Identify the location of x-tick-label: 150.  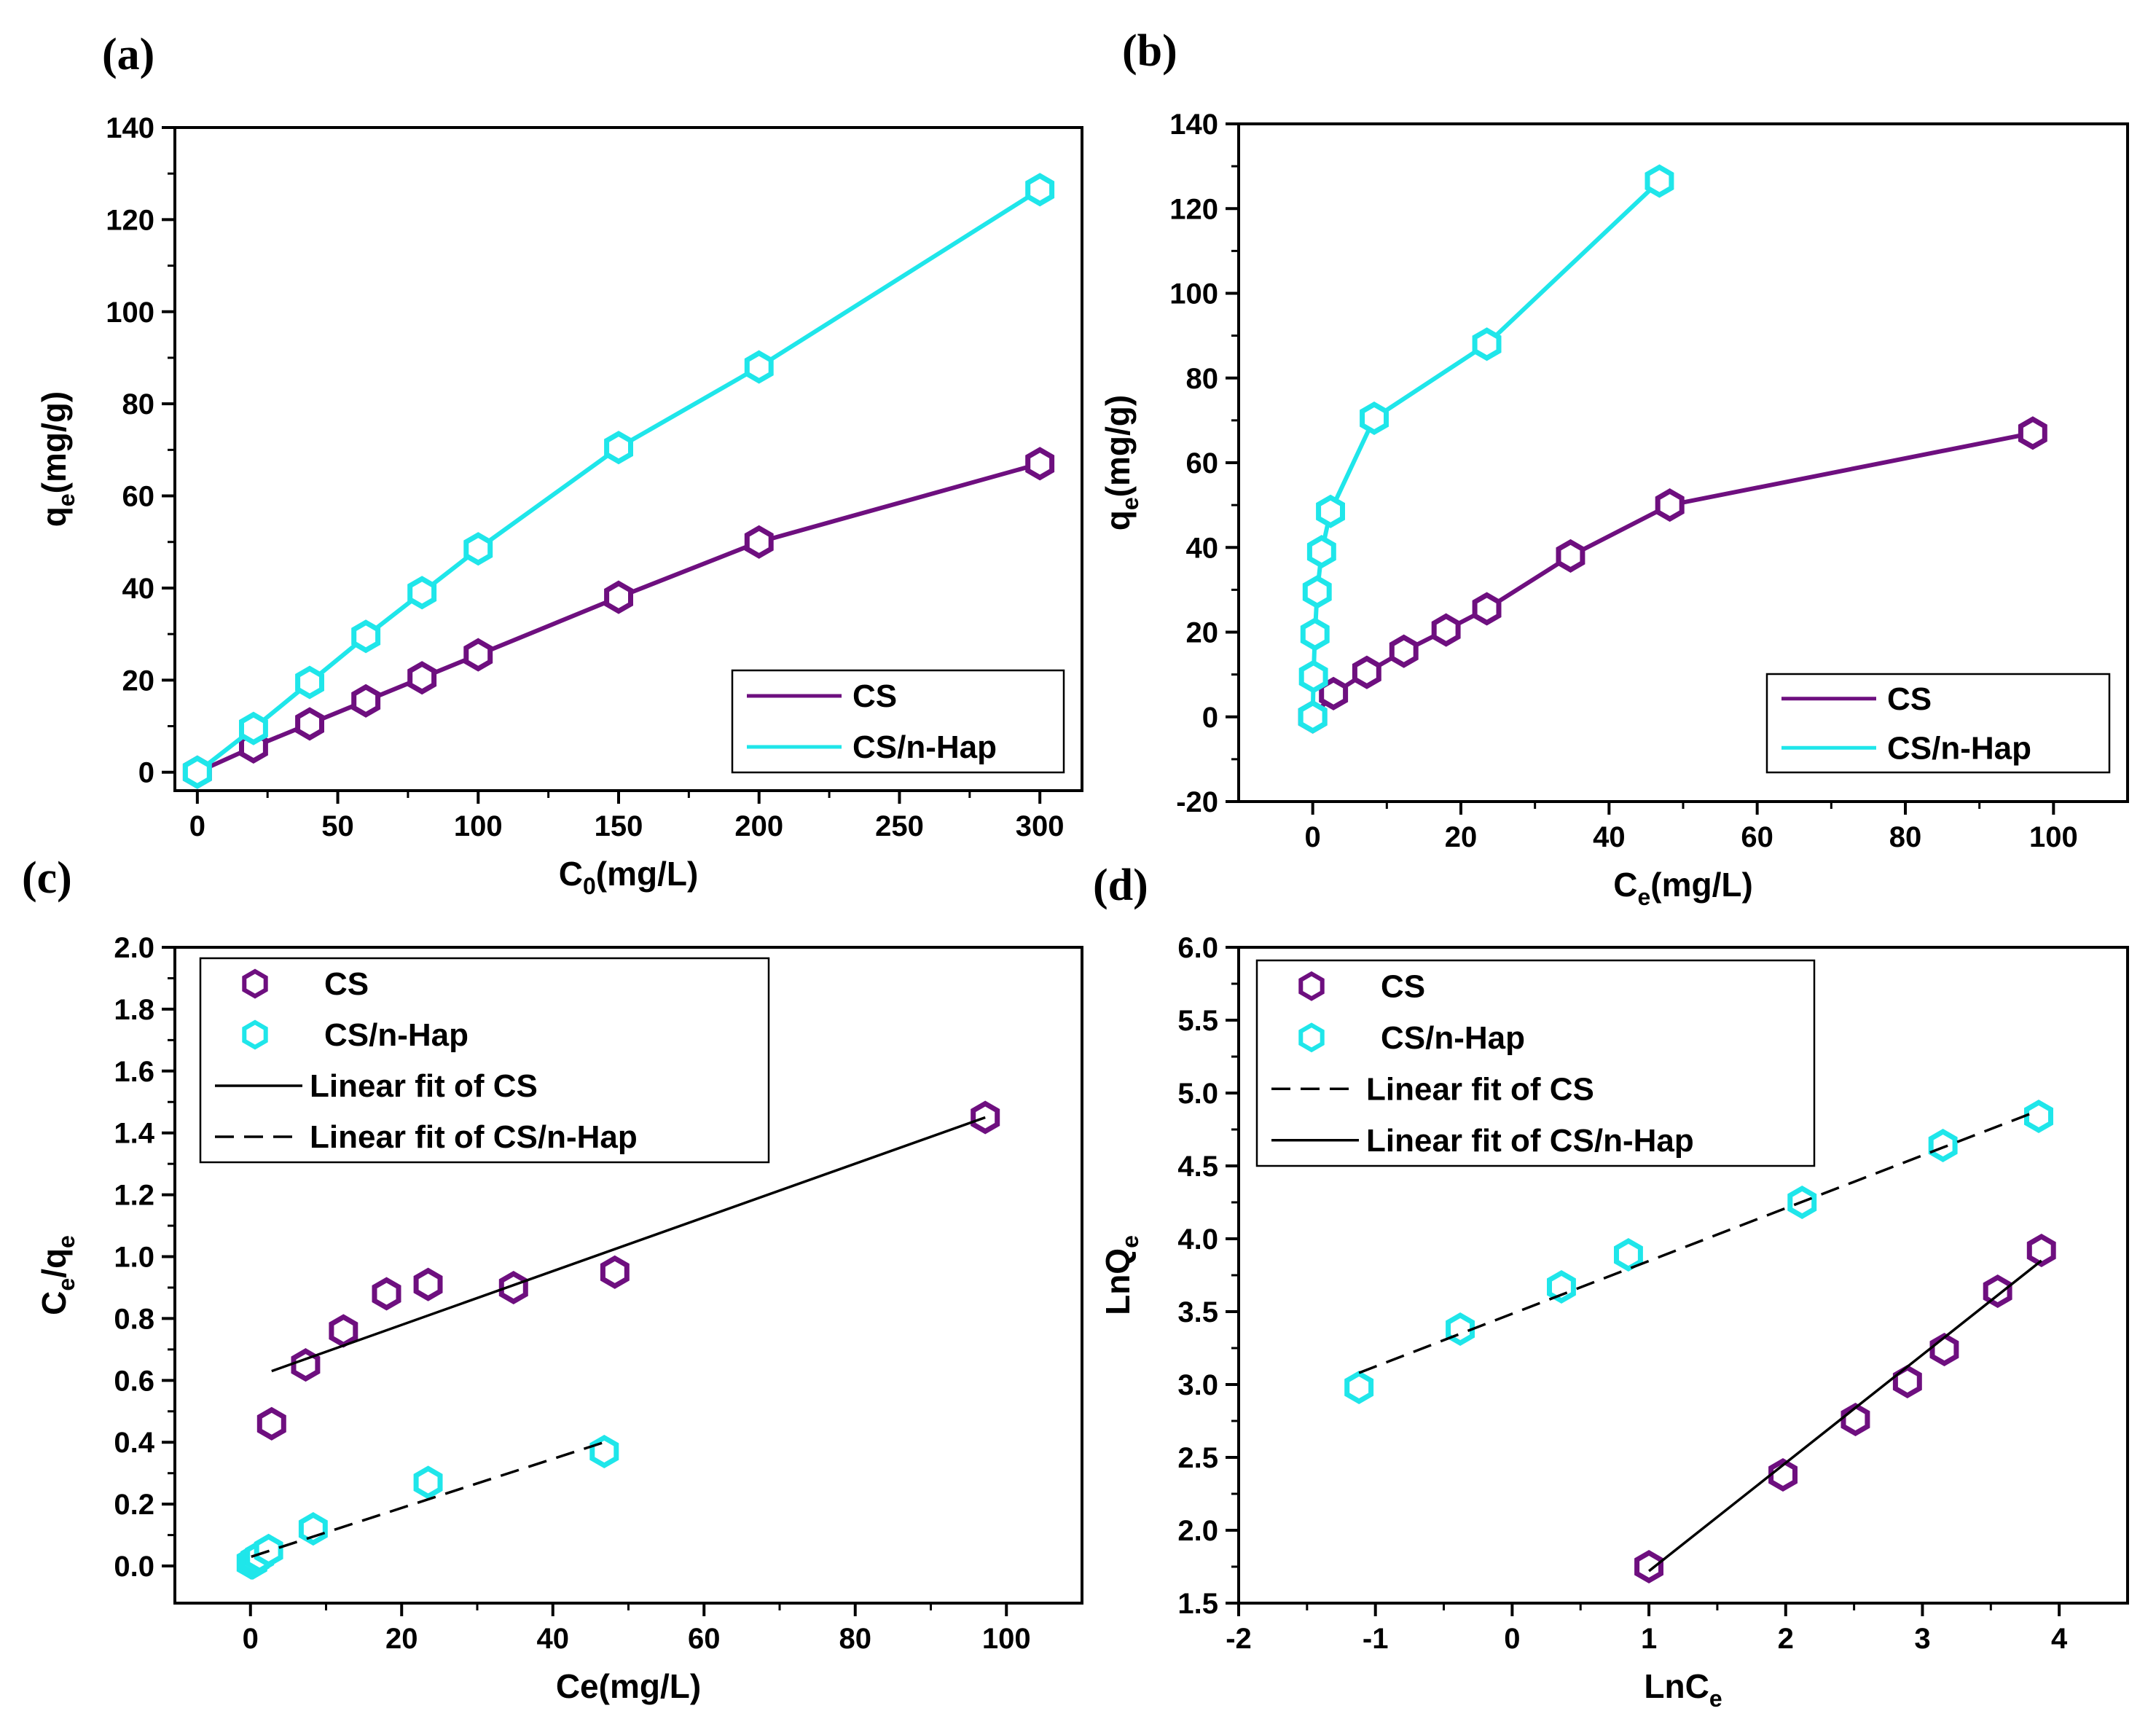
(619, 826).